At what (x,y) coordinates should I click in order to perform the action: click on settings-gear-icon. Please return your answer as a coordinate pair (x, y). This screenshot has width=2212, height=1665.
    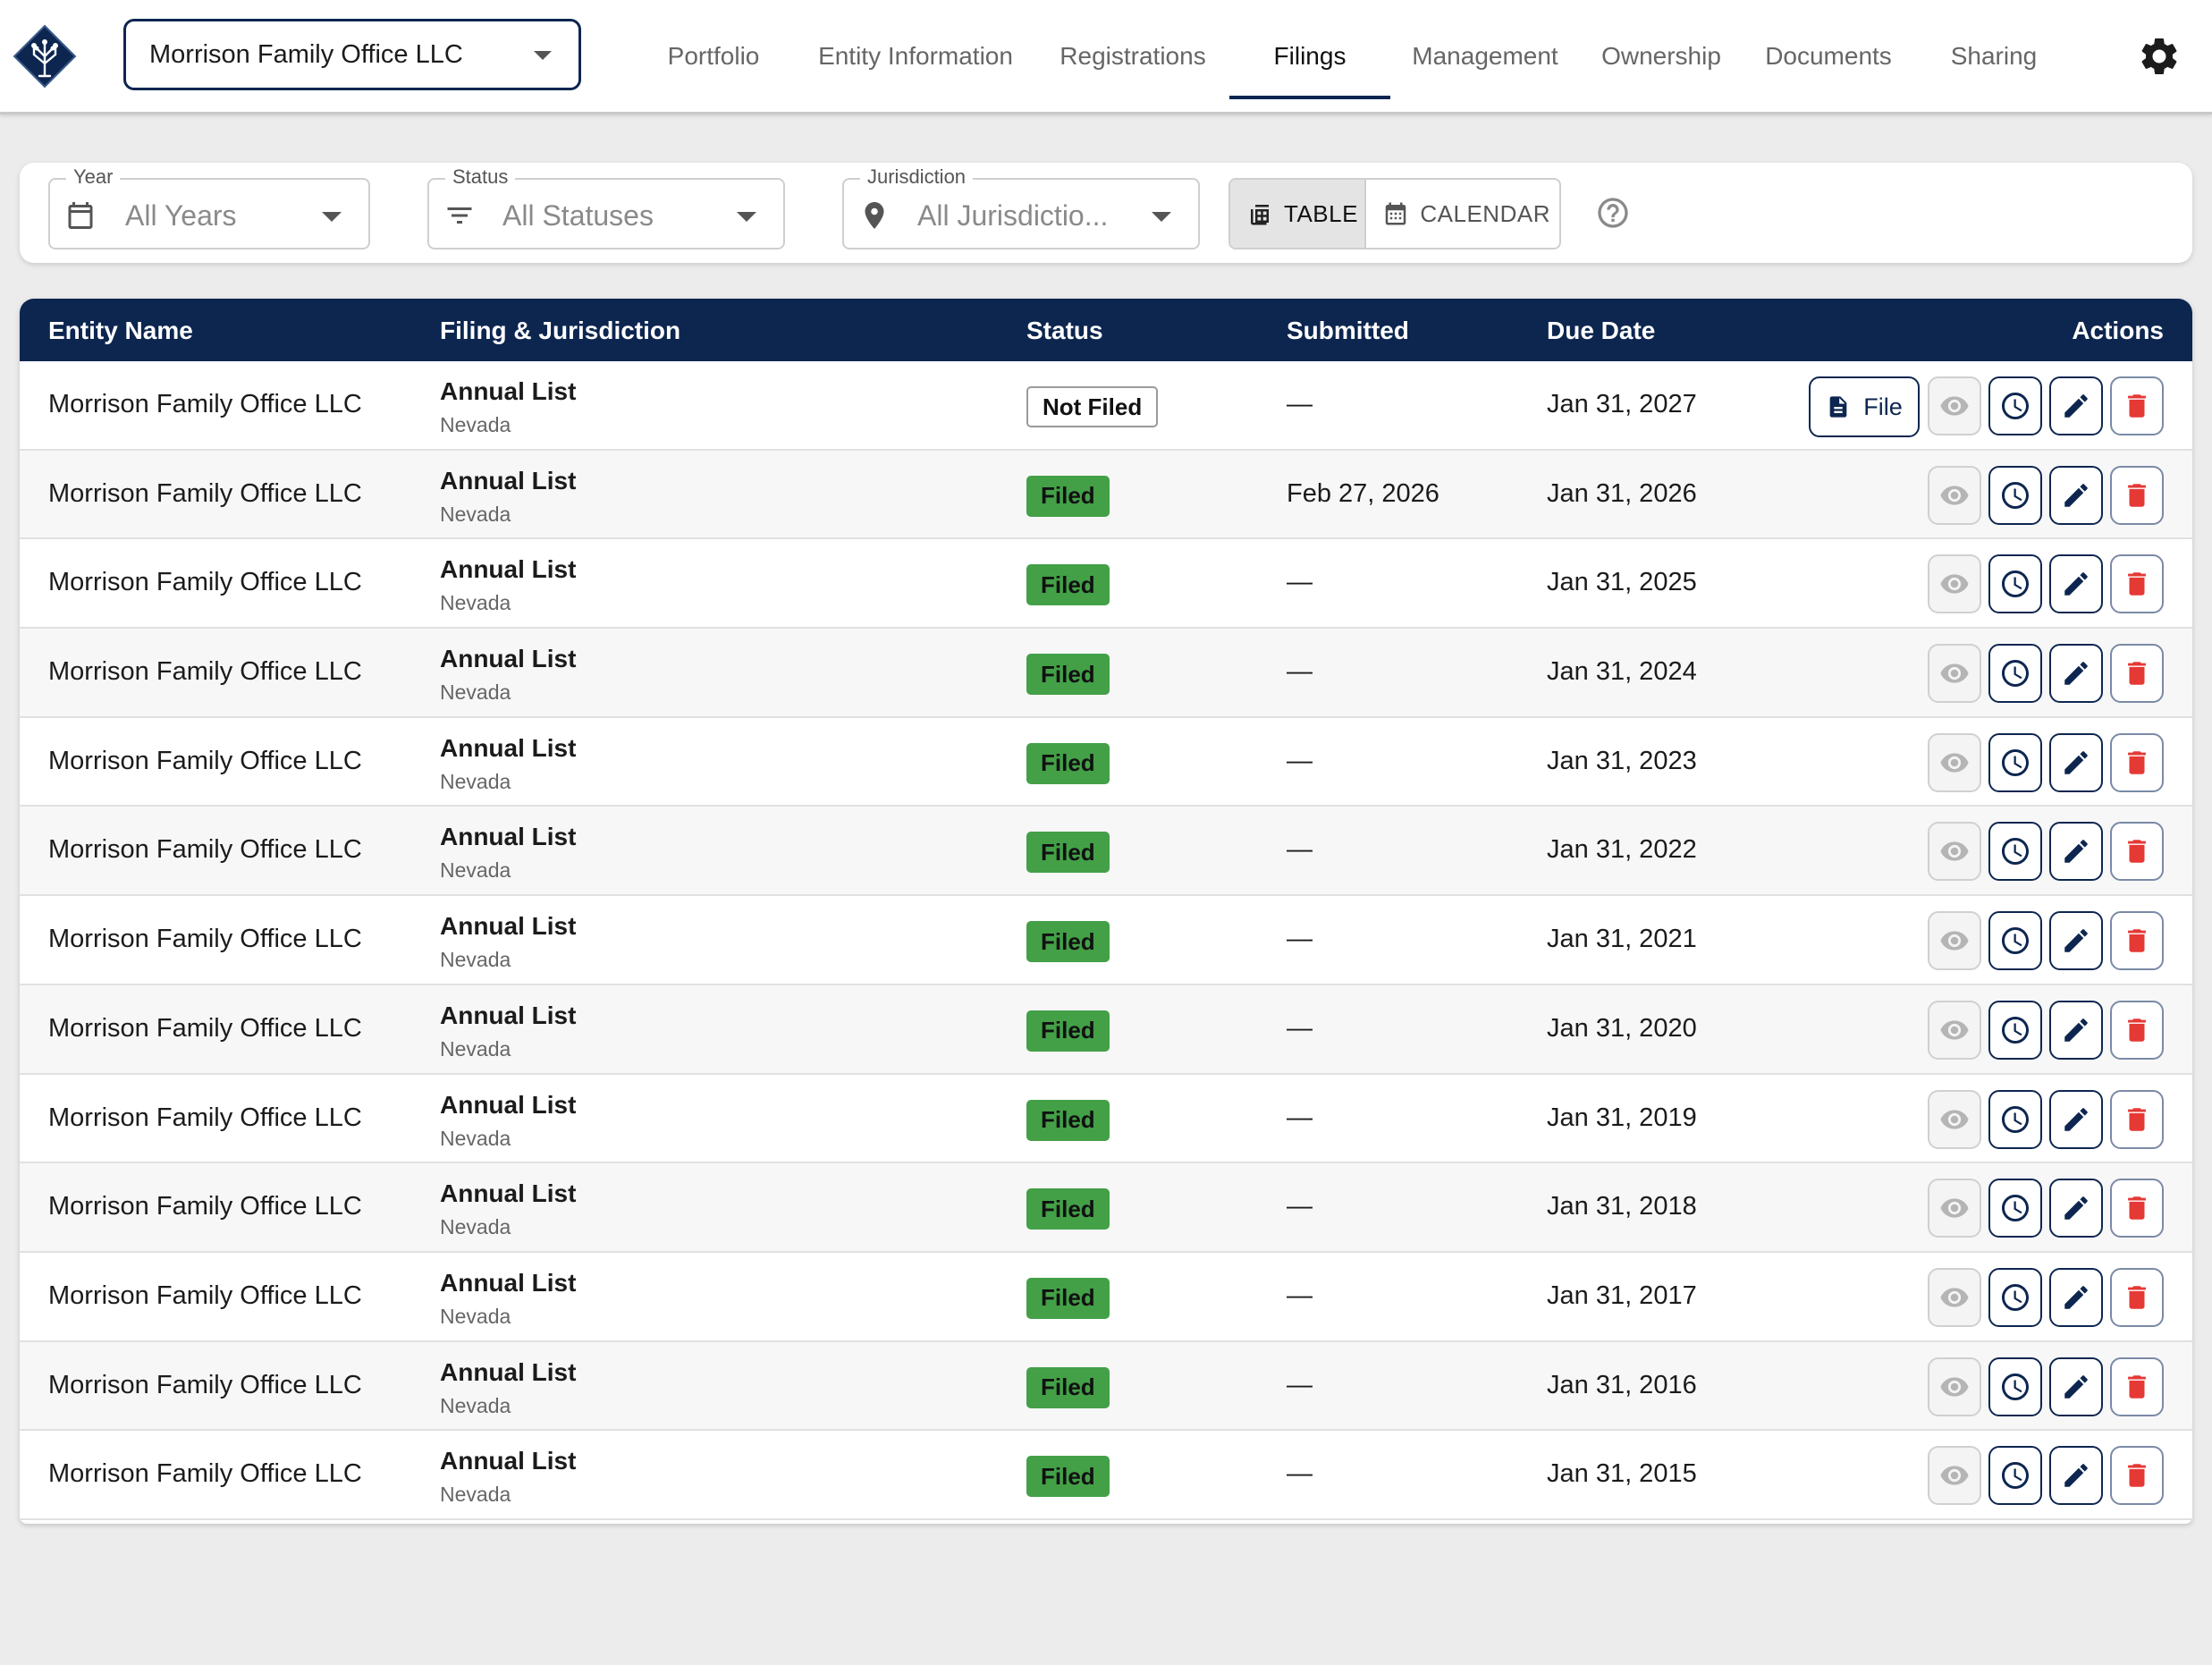
    Looking at the image, I should click on (2159, 56).